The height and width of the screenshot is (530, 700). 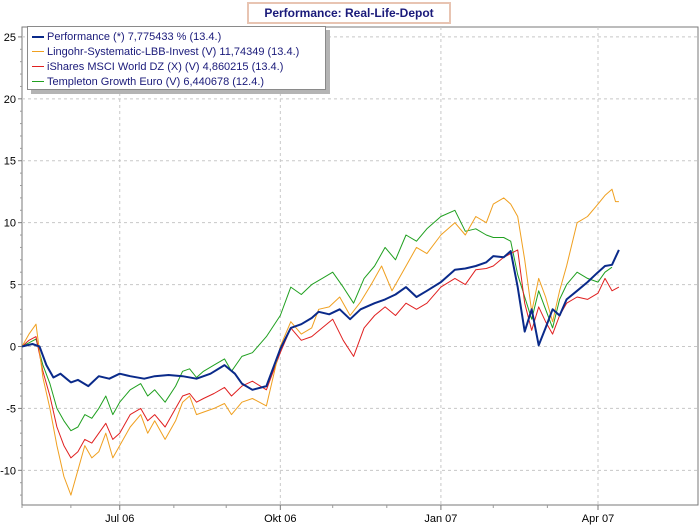 What do you see at coordinates (598, 519) in the screenshot?
I see `x-tick-label: Apr 07` at bounding box center [598, 519].